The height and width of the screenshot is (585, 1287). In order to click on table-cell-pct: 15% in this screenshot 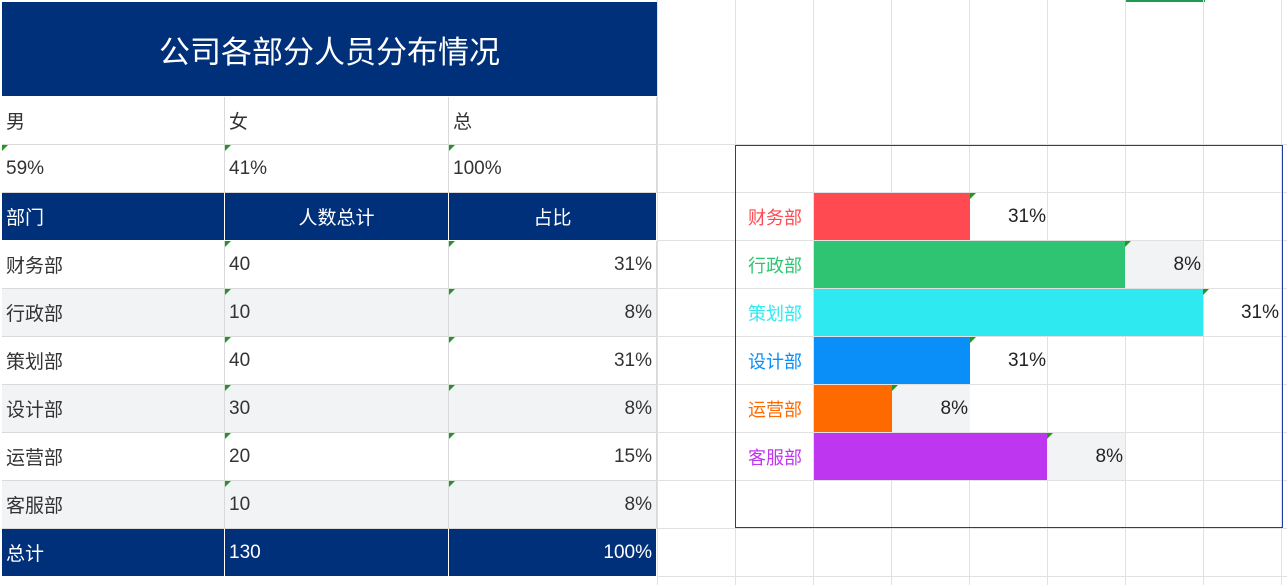, I will do `click(553, 457)`.